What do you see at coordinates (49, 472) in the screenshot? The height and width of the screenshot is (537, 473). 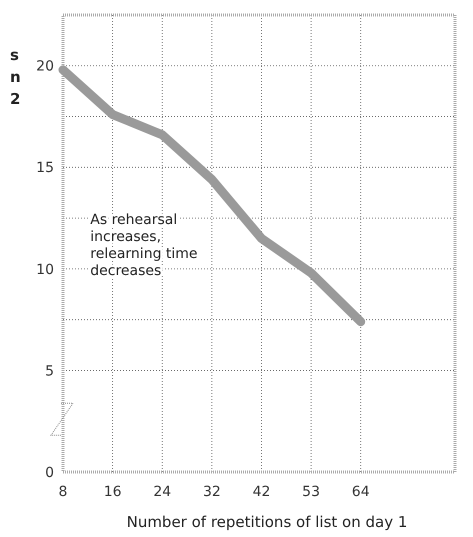 I see `y-tick-label: 0` at bounding box center [49, 472].